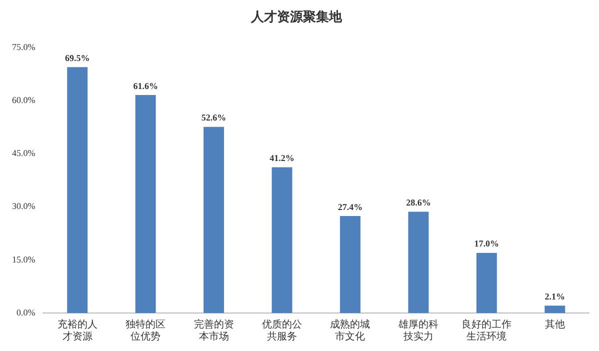 This screenshot has height=351, width=599. Describe the element at coordinates (77, 57) in the screenshot. I see `data-label: 69.5%` at that location.